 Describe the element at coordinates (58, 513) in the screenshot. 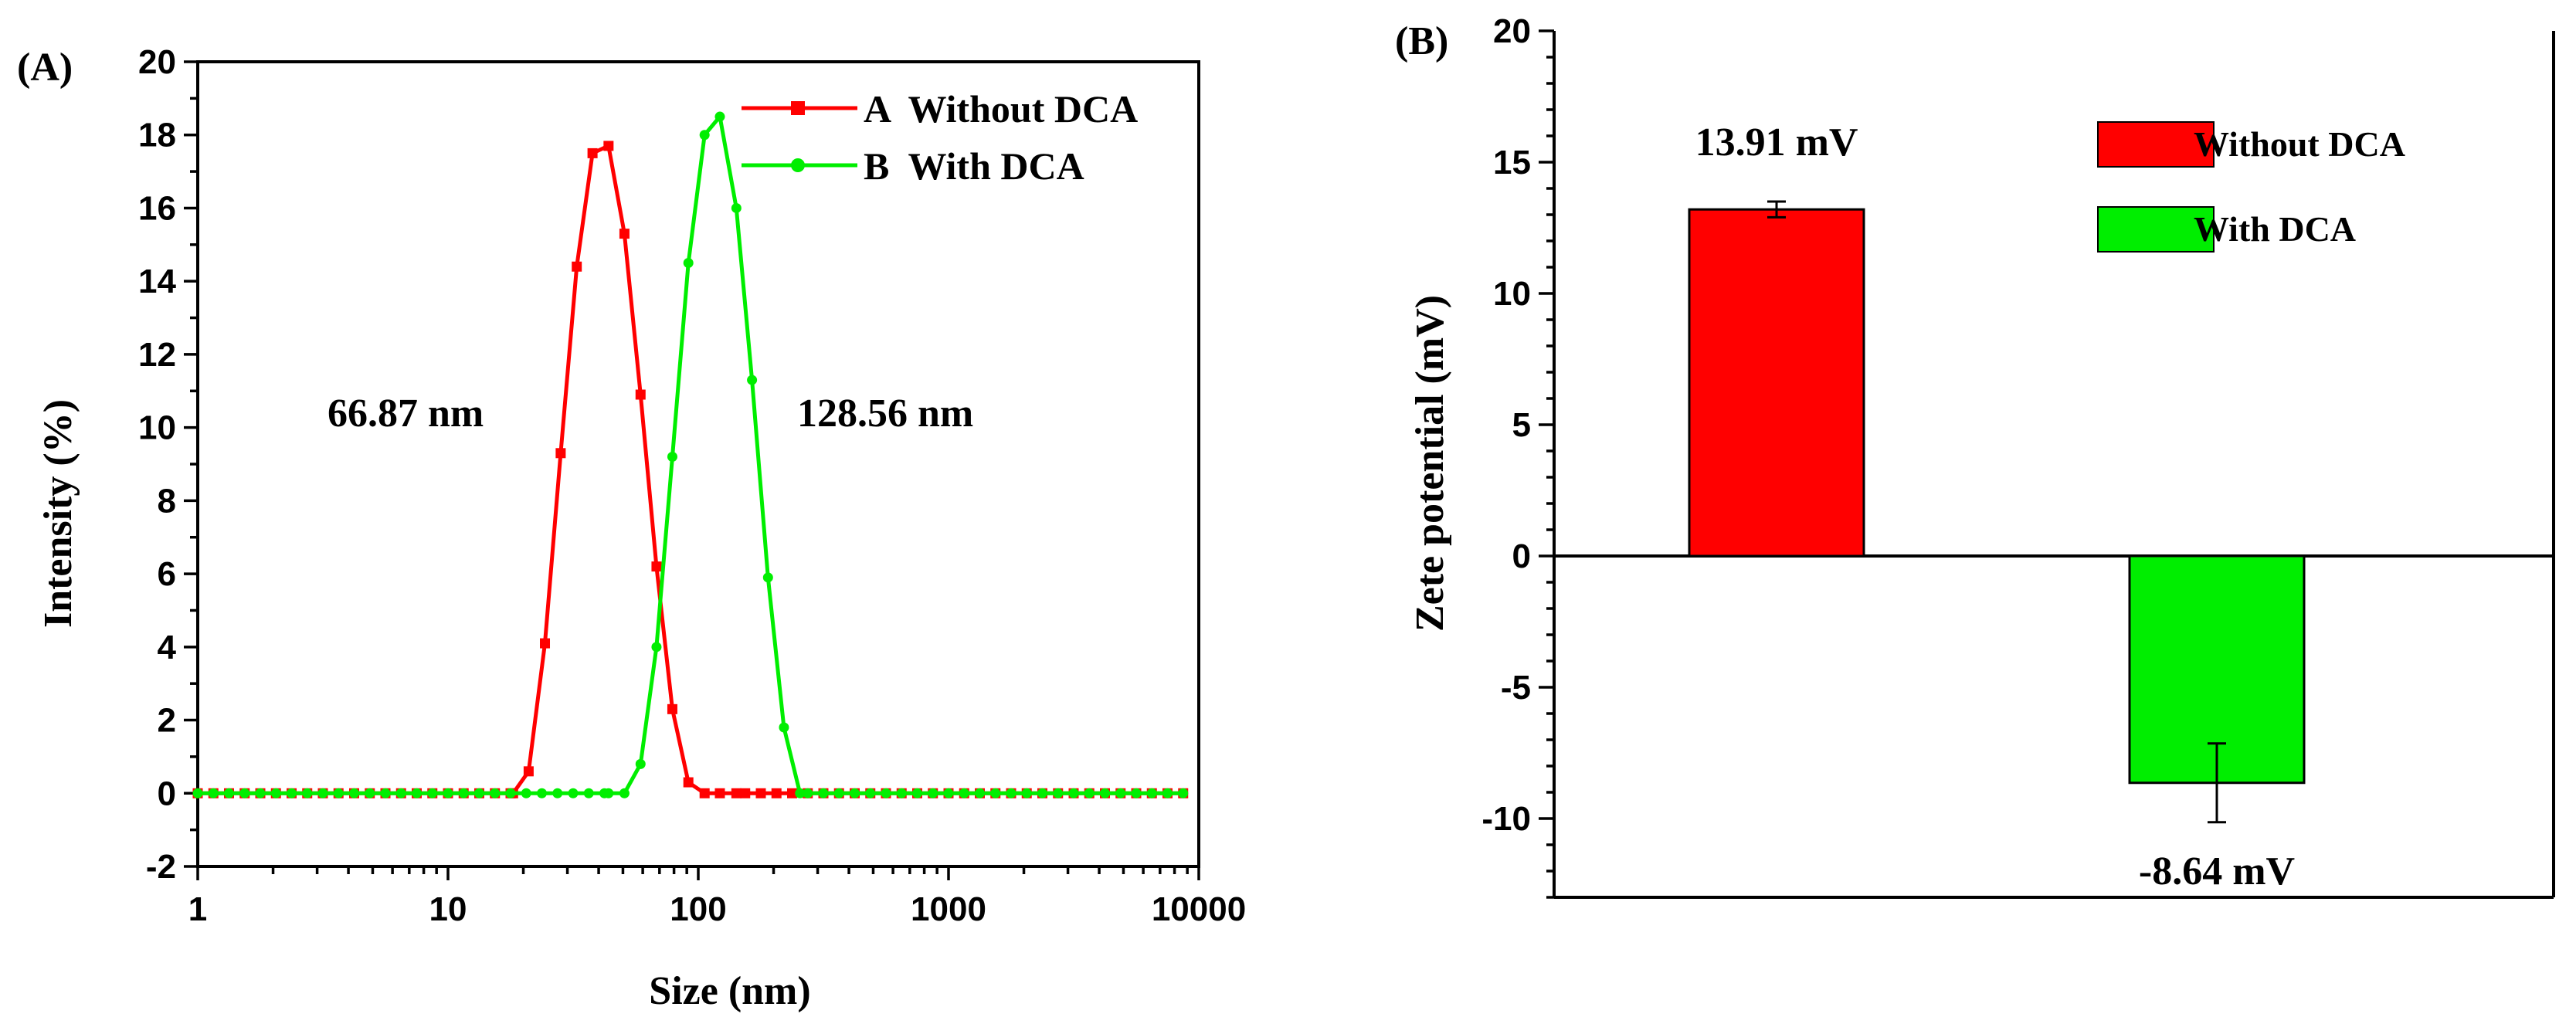

I see `panel-a-y-axis-title: Intensity (%)` at that location.